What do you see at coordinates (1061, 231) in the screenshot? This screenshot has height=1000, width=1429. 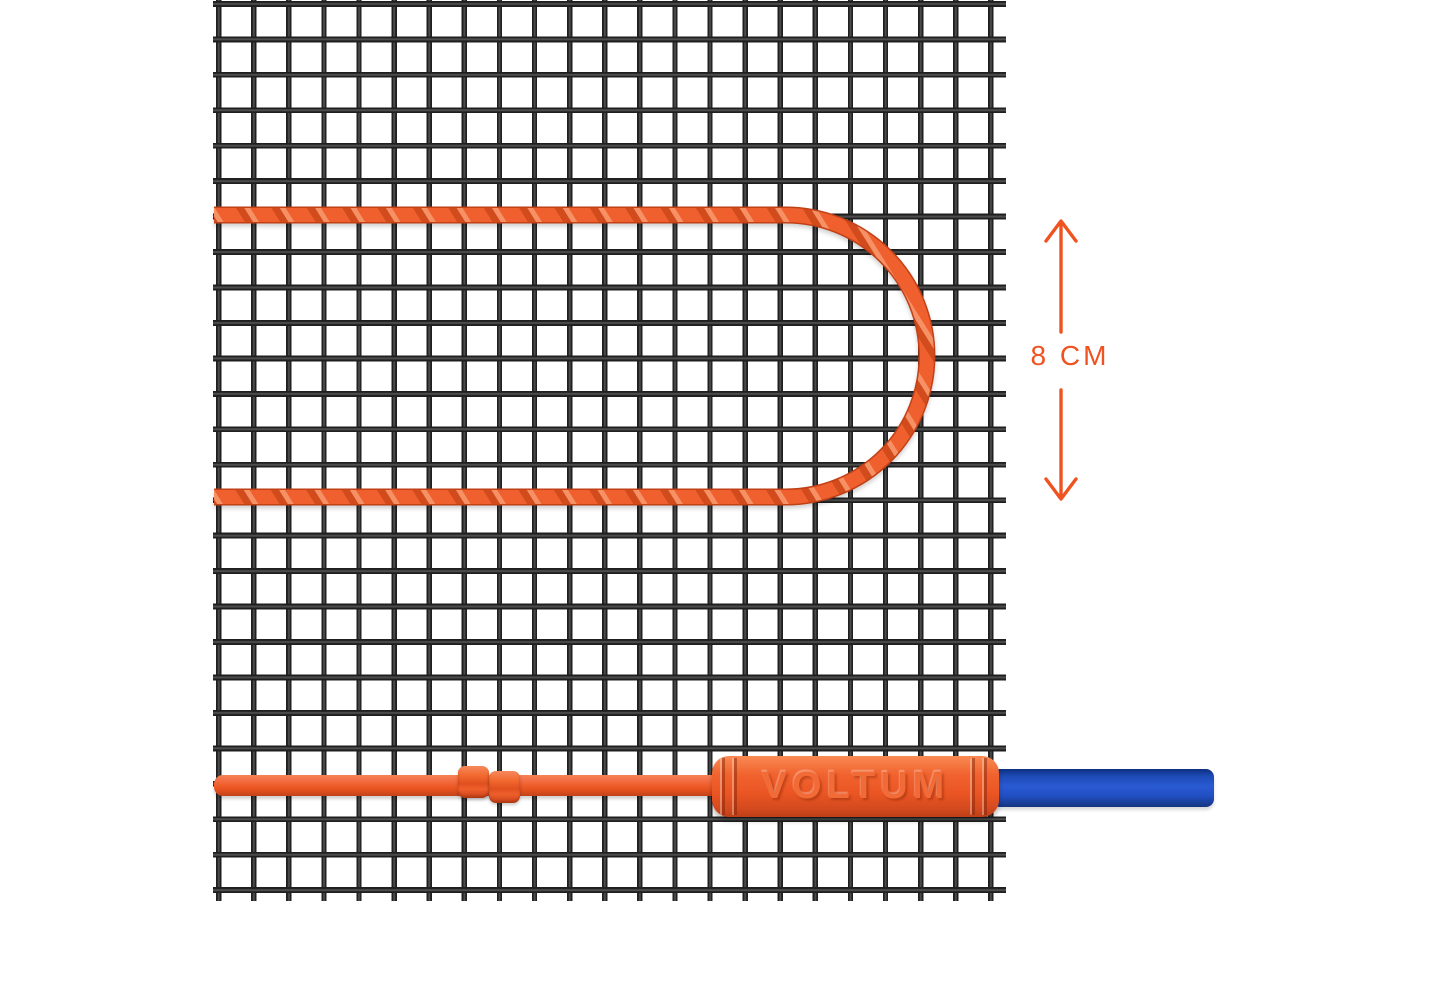 I see `spacing-arrow-up-head` at bounding box center [1061, 231].